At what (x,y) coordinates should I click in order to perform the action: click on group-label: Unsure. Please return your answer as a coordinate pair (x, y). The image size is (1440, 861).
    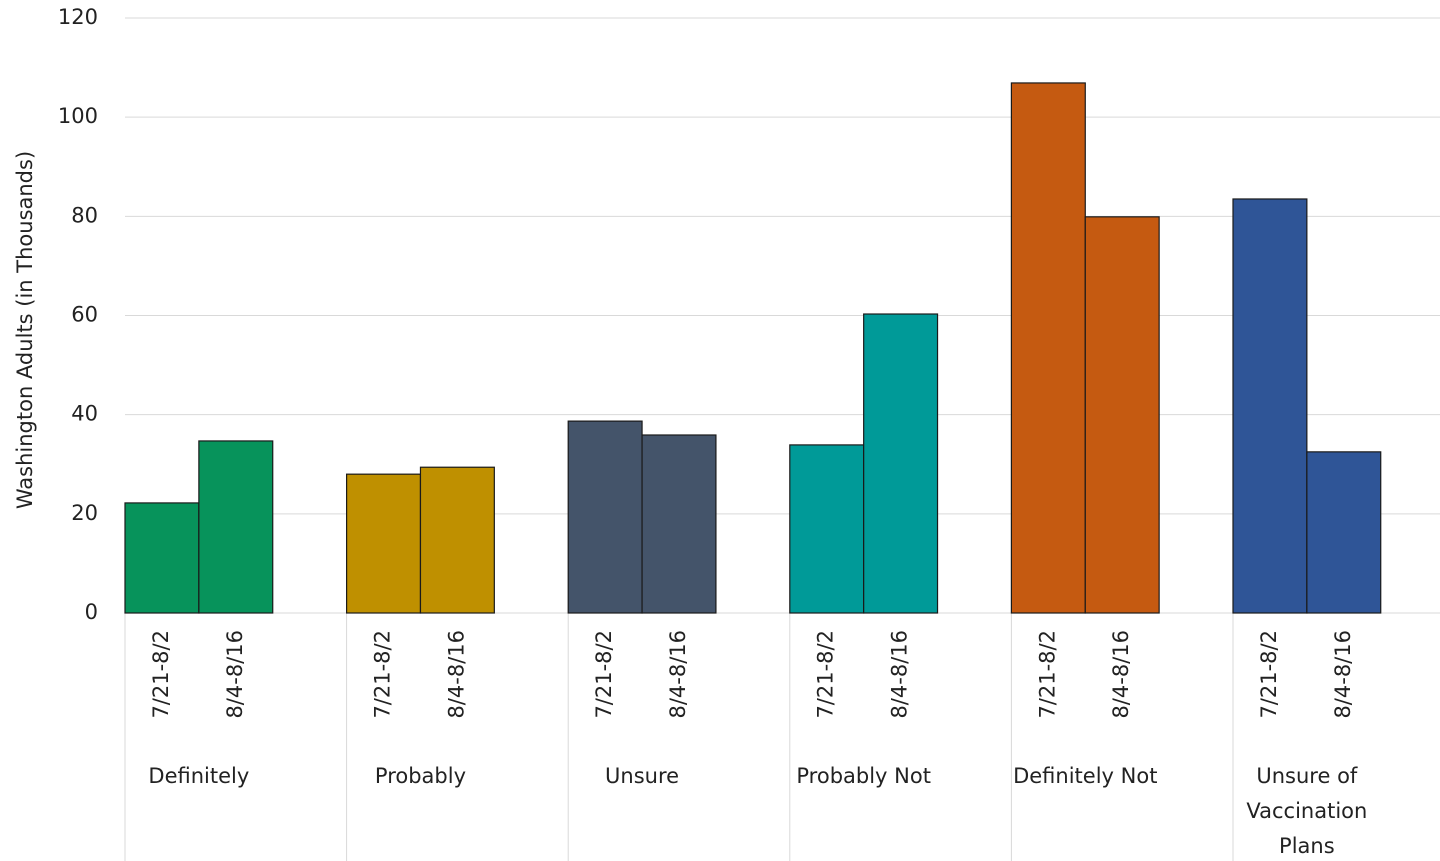
    Looking at the image, I should click on (642, 776).